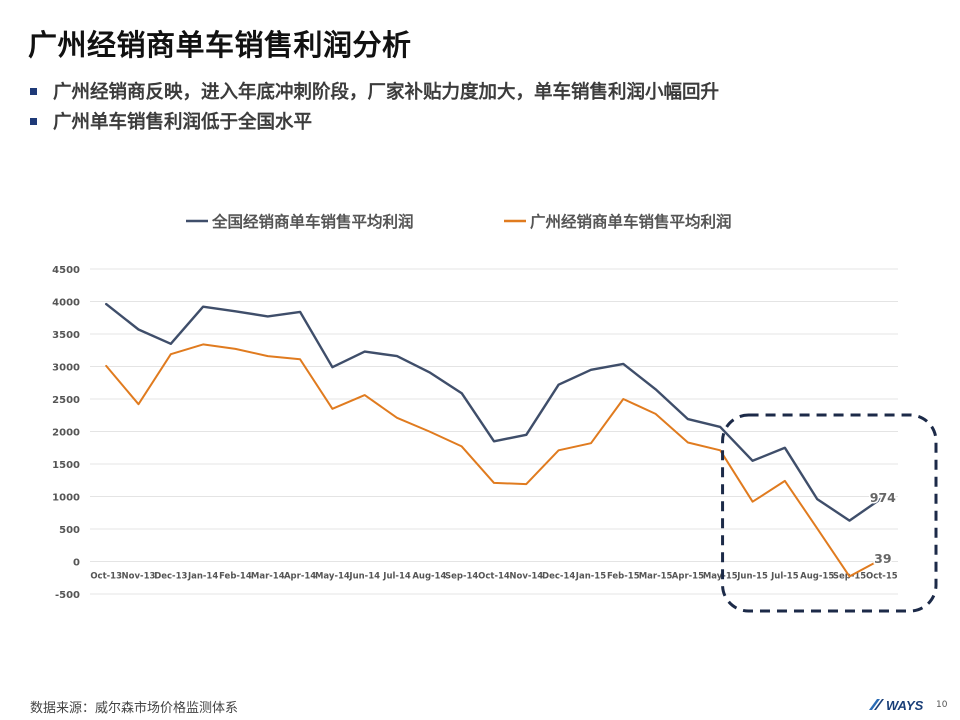 The width and height of the screenshot is (960, 720). Describe the element at coordinates (429, 577) in the screenshot. I see `x-tick-label: Aug-14` at that location.